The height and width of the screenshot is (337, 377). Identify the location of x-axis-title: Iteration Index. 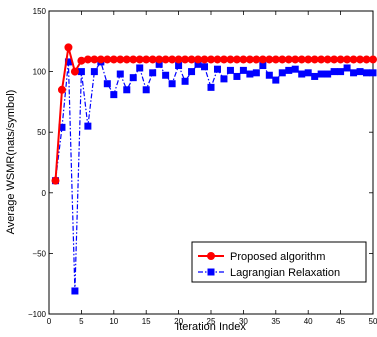
(211, 327).